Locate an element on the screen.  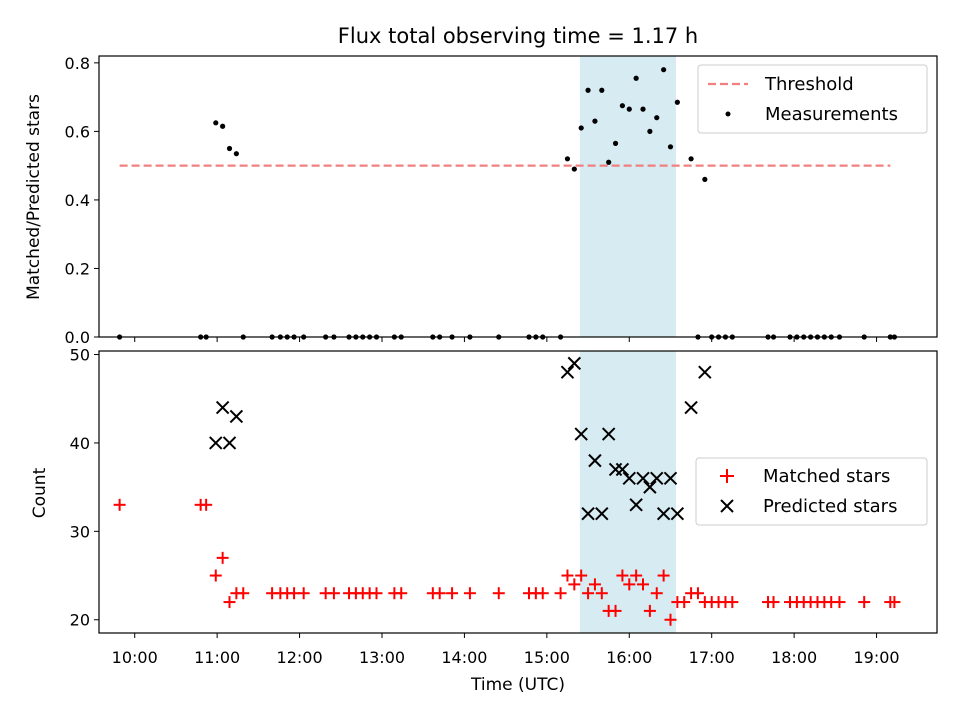
top-legend-measurements-swatch is located at coordinates (728, 114).